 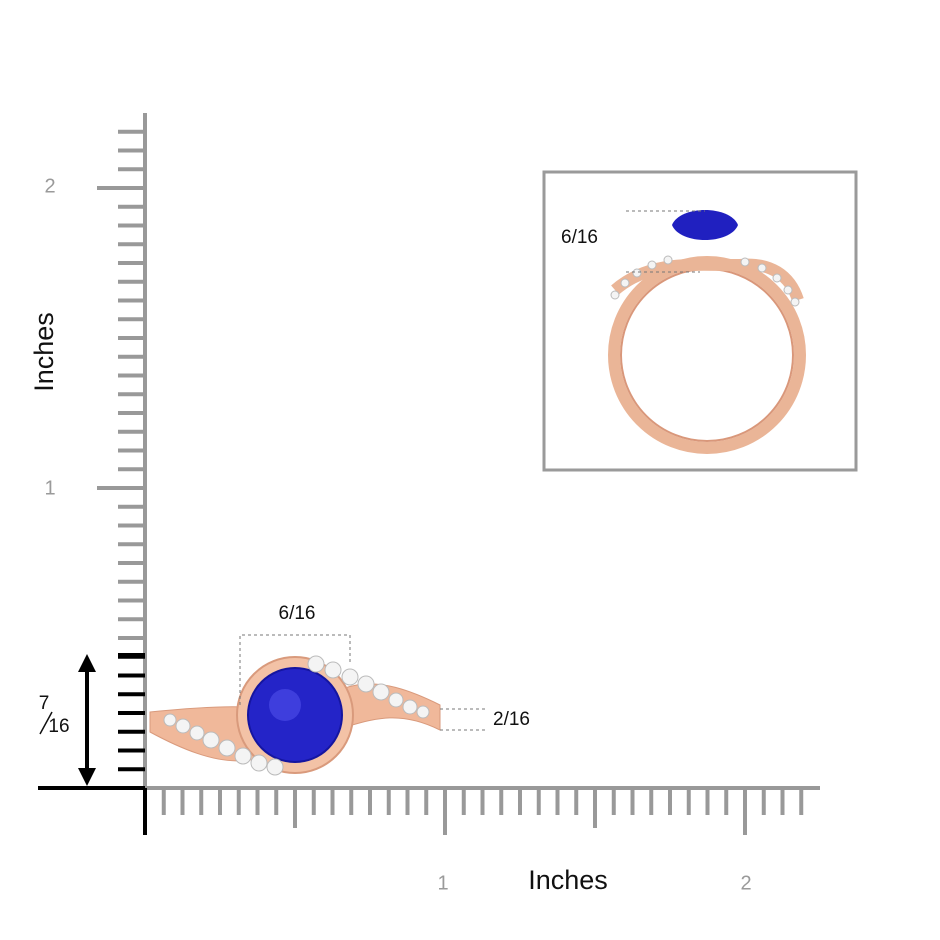 What do you see at coordinates (49, 186) in the screenshot?
I see `y-label: 2` at bounding box center [49, 186].